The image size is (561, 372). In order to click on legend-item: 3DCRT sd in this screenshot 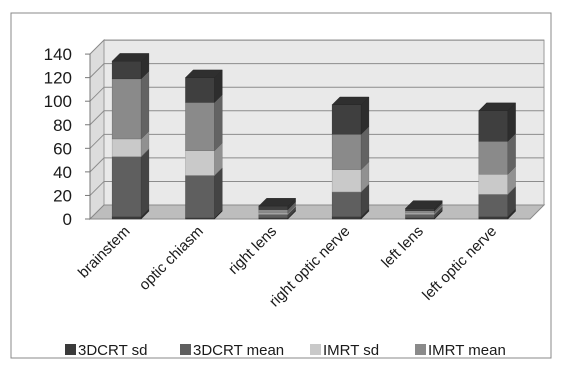, I will do `click(106, 350)`.